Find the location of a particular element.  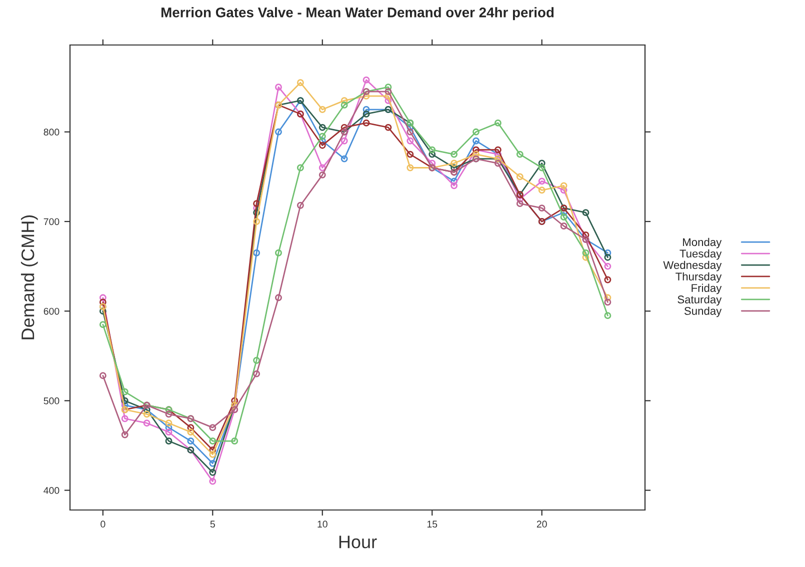

legend-label: Wednesday is located at coordinates (692, 266).